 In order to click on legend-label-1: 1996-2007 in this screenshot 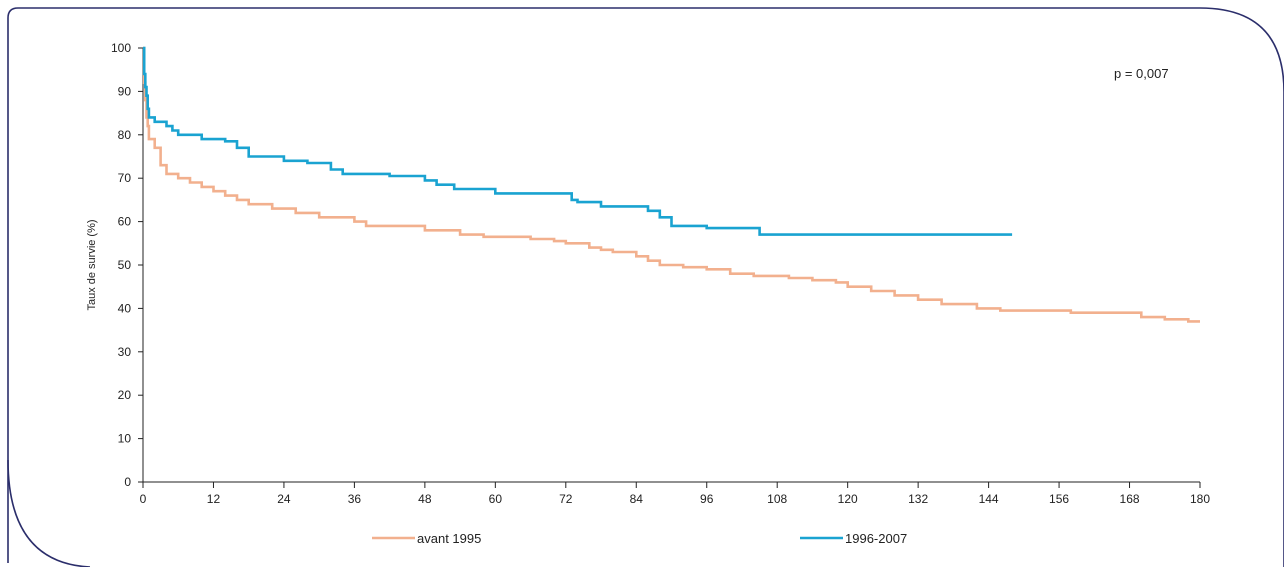, I will do `click(876, 538)`.